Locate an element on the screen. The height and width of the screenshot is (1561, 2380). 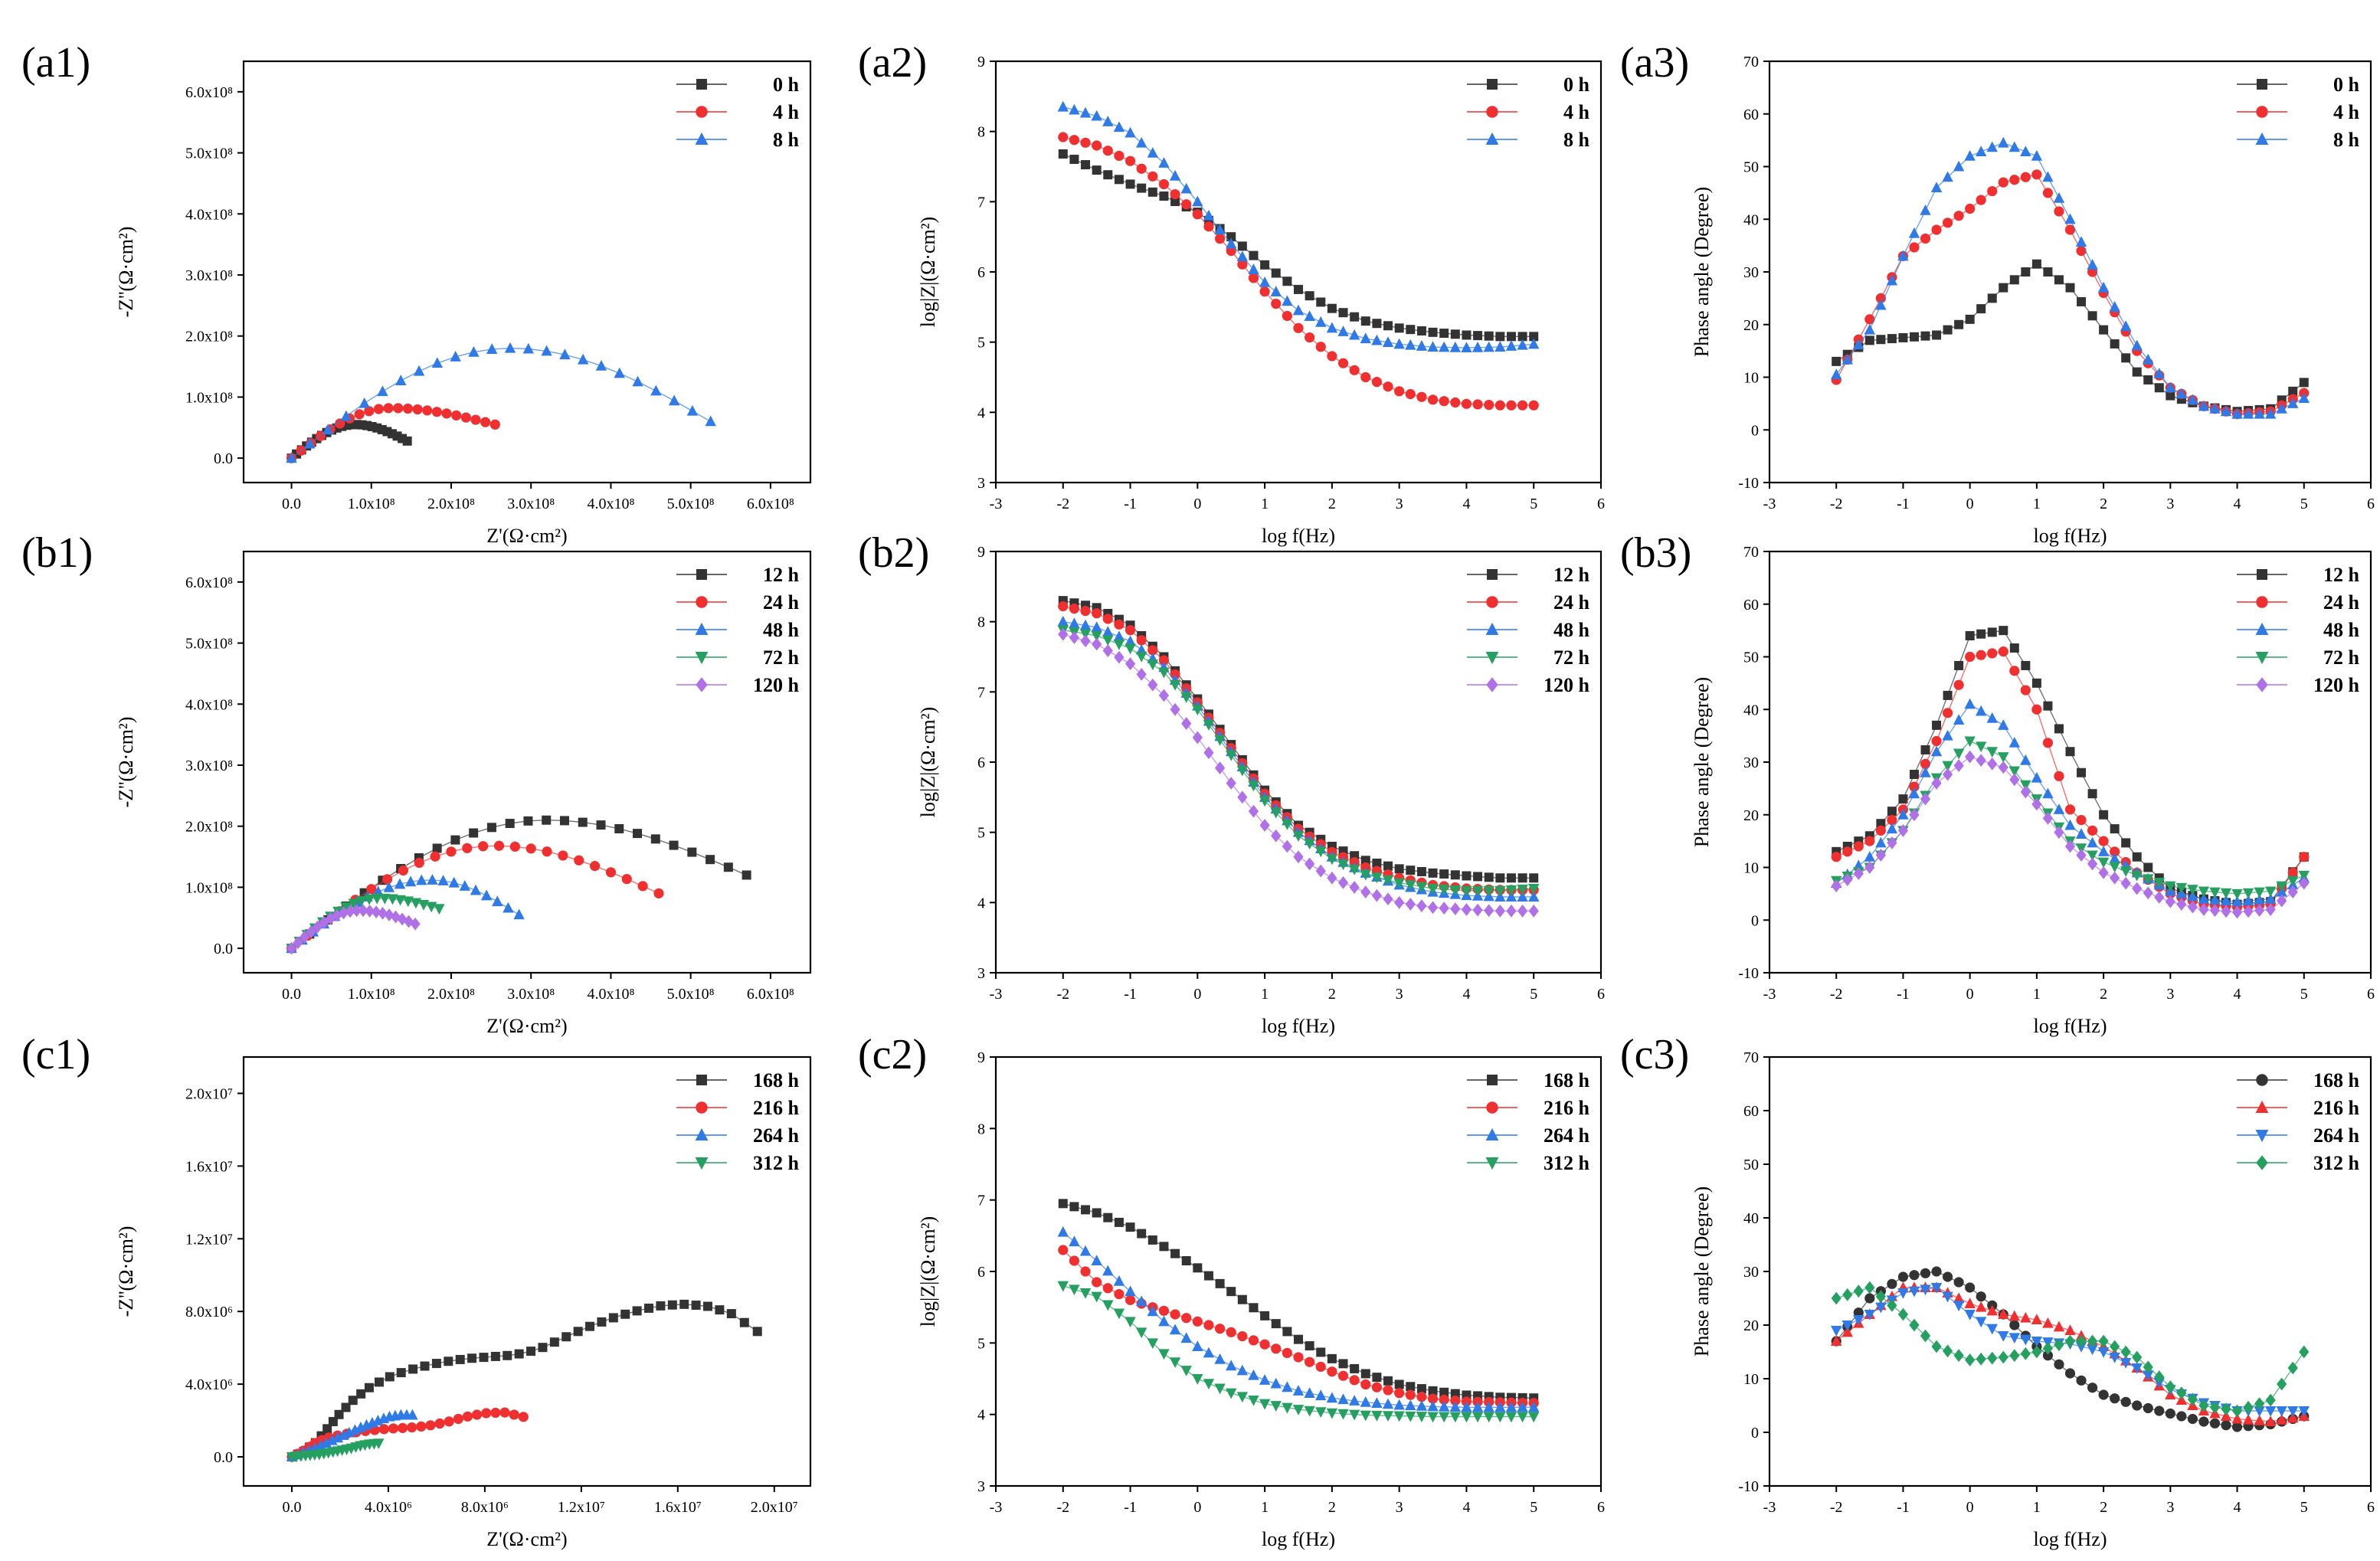
x-axis-title: Z'(Ω·cm²) is located at coordinates (526, 1026).